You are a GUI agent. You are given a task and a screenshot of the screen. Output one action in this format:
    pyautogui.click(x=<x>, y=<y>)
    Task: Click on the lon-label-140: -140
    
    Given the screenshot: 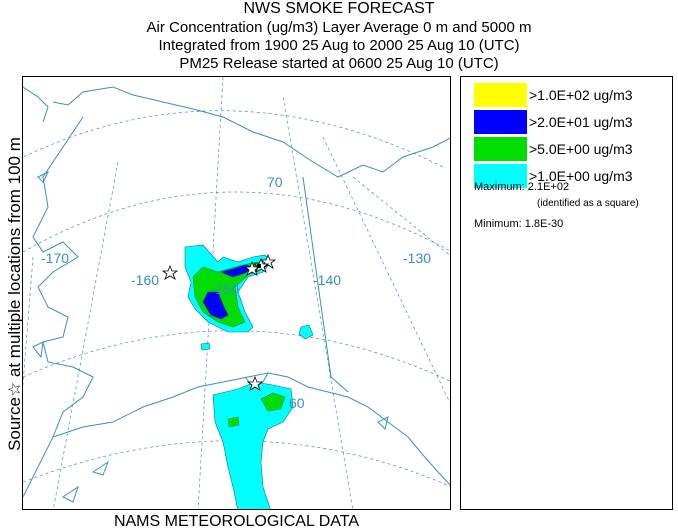 What is the action you would take?
    pyautogui.click(x=327, y=280)
    